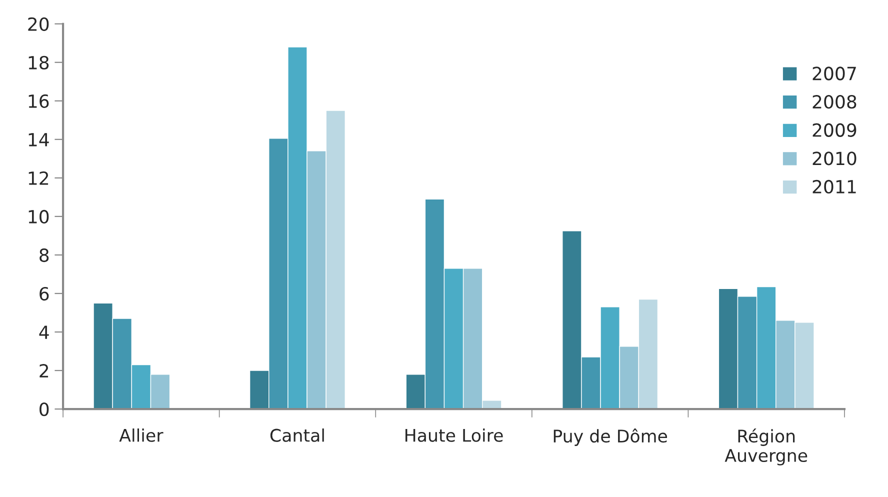 This screenshot has width=888, height=497. Describe the element at coordinates (834, 159) in the screenshot. I see `legend-label: 2010` at that location.